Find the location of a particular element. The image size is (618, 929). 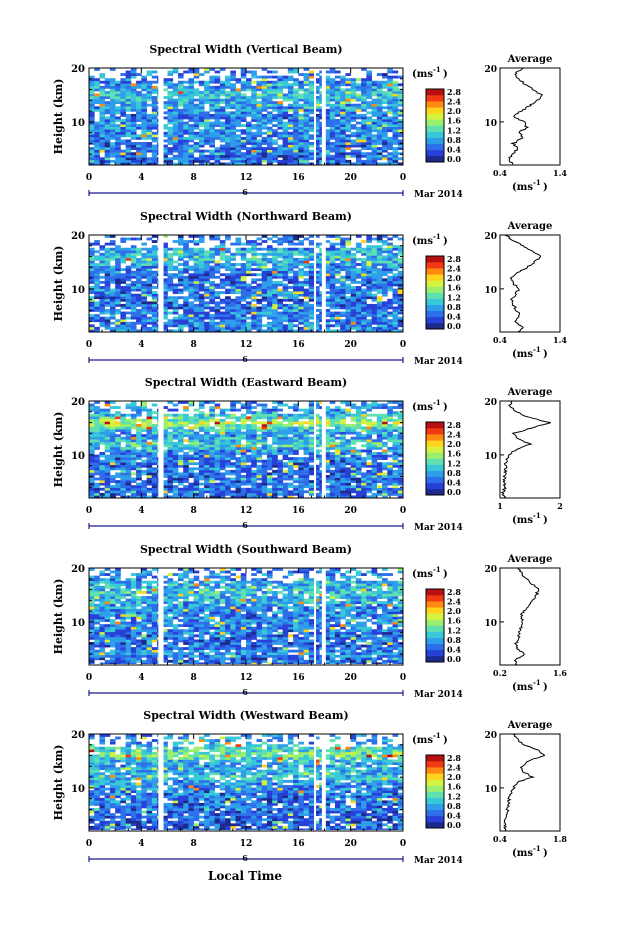

colorbar-swatch is located at coordinates (435, 320).